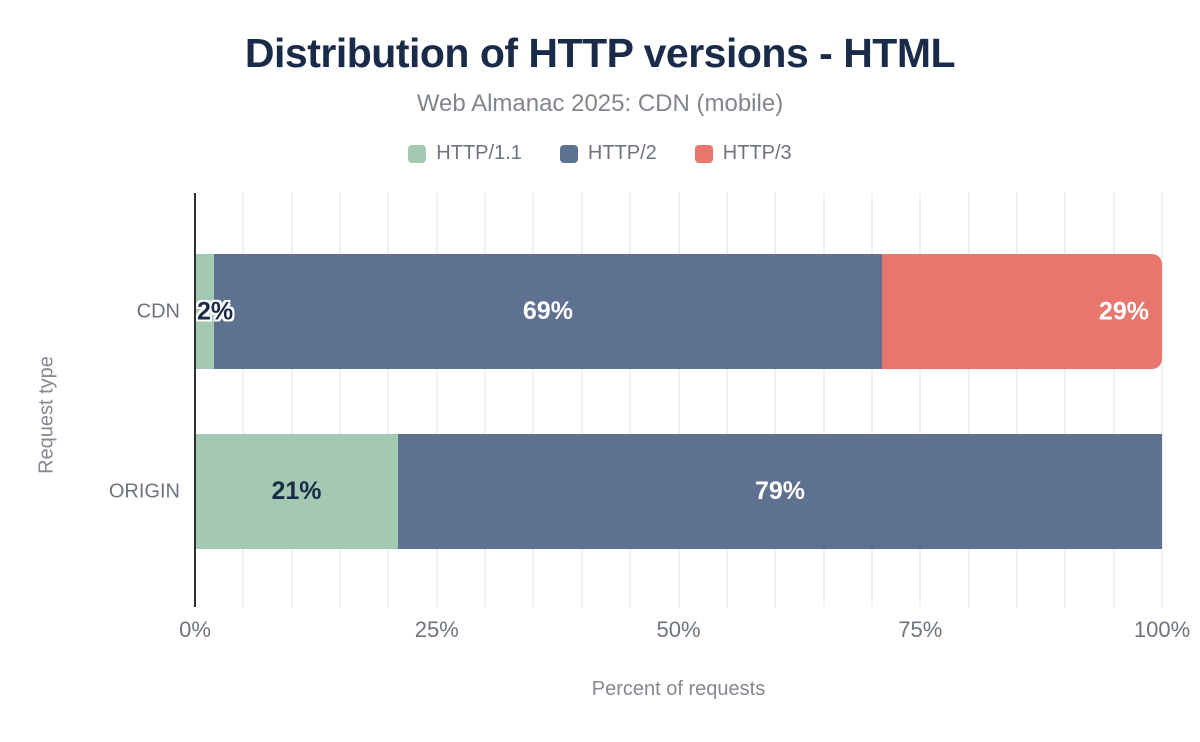  I want to click on segment-cdn-http2: 69%, so click(548, 311).